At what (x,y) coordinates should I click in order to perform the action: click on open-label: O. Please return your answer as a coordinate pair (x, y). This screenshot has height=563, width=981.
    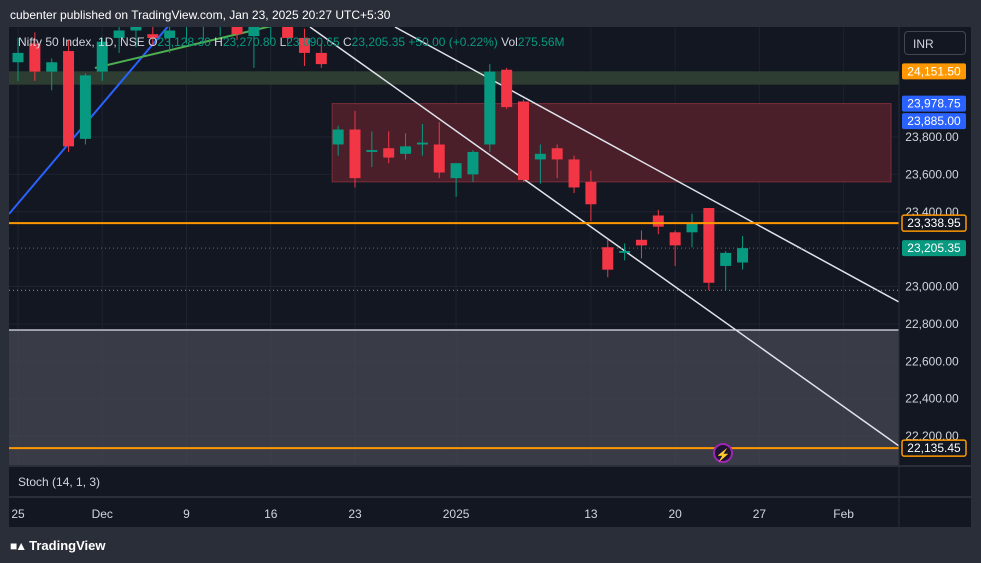
    Looking at the image, I should click on (153, 42).